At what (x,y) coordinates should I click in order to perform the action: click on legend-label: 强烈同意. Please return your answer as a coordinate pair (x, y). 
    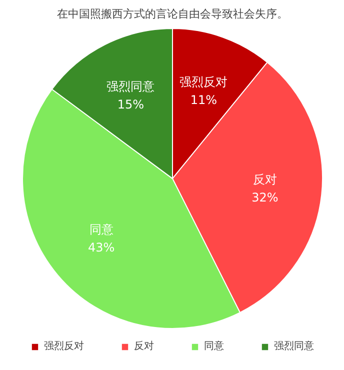
    Looking at the image, I should click on (294, 346).